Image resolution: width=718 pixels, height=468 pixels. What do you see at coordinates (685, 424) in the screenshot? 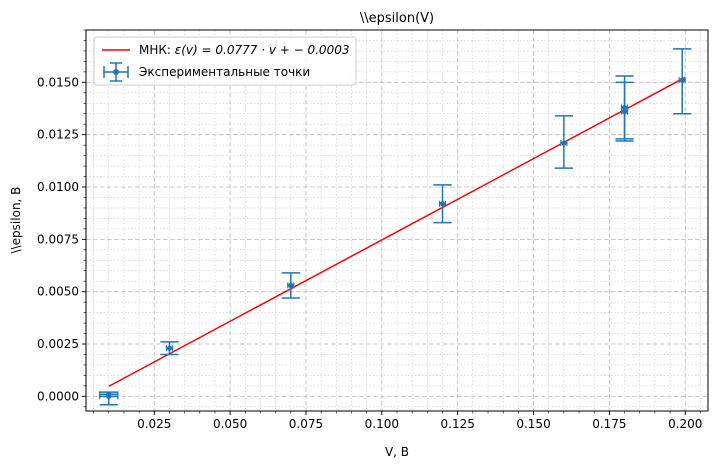
I see `x-tick-label: 0.200` at bounding box center [685, 424].